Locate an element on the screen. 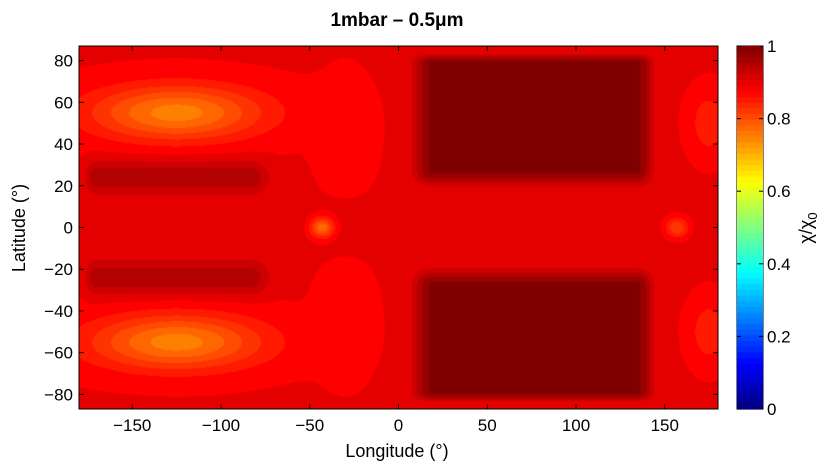 Image resolution: width=830 pixels, height=468 pixels. chart-title: 1mbar – 0.5μm is located at coordinates (396, 20).